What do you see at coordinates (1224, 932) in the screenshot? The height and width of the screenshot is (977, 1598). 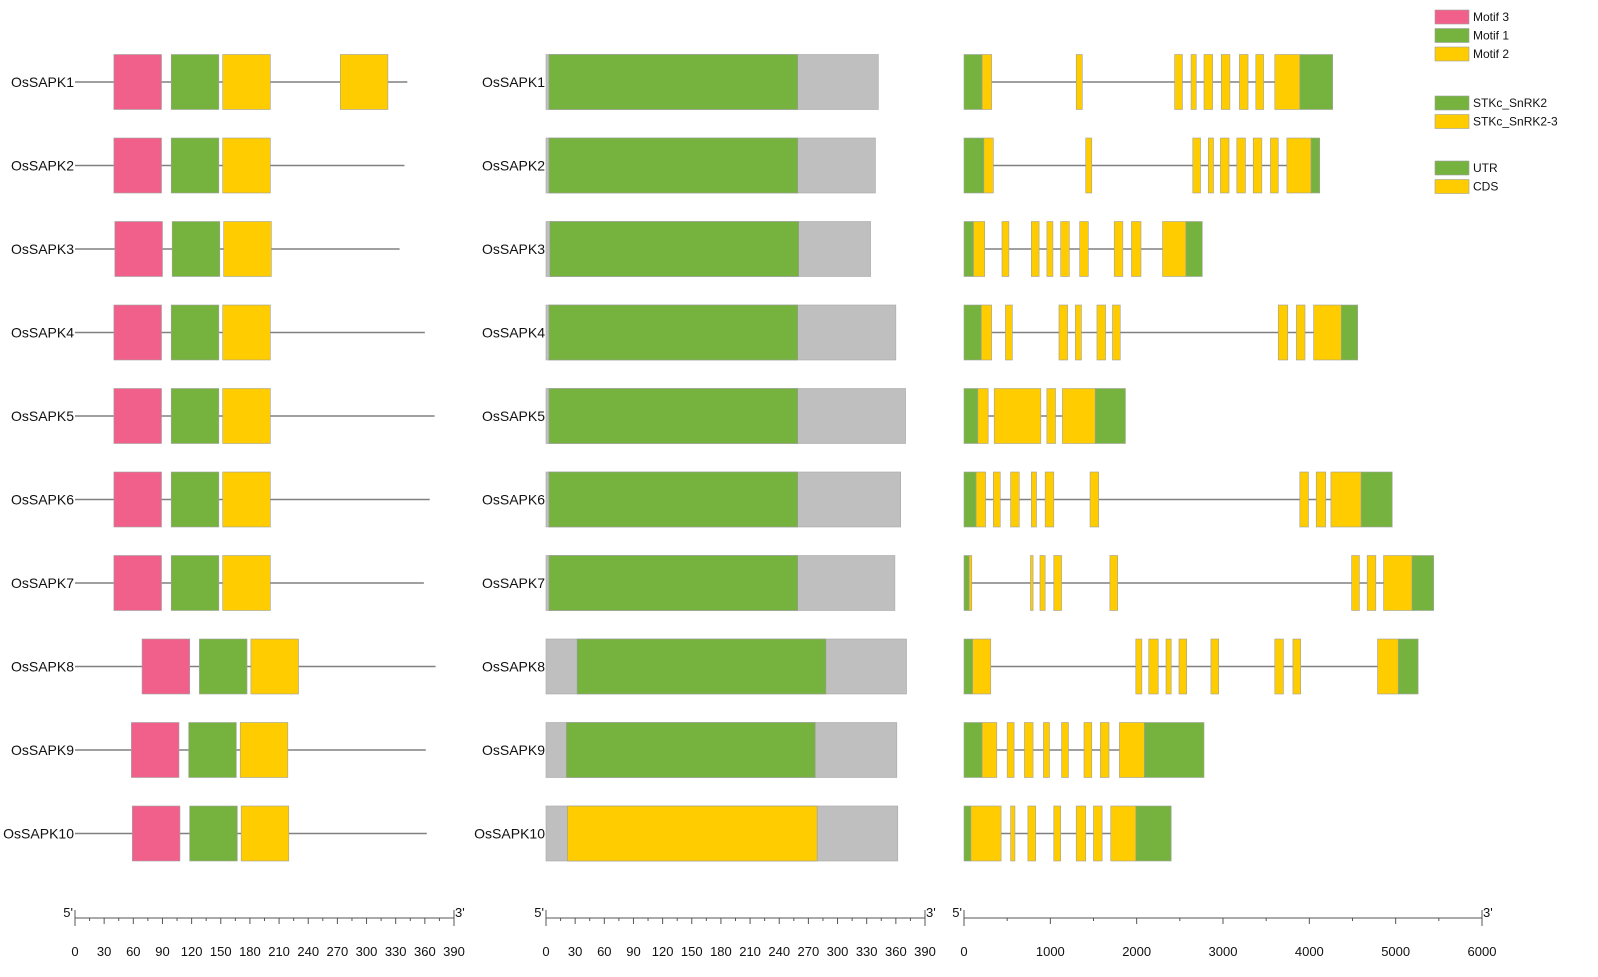 I see `structure-axis: 5' 3' 0 1000 2000 3000 4000 5000 6000` at bounding box center [1224, 932].